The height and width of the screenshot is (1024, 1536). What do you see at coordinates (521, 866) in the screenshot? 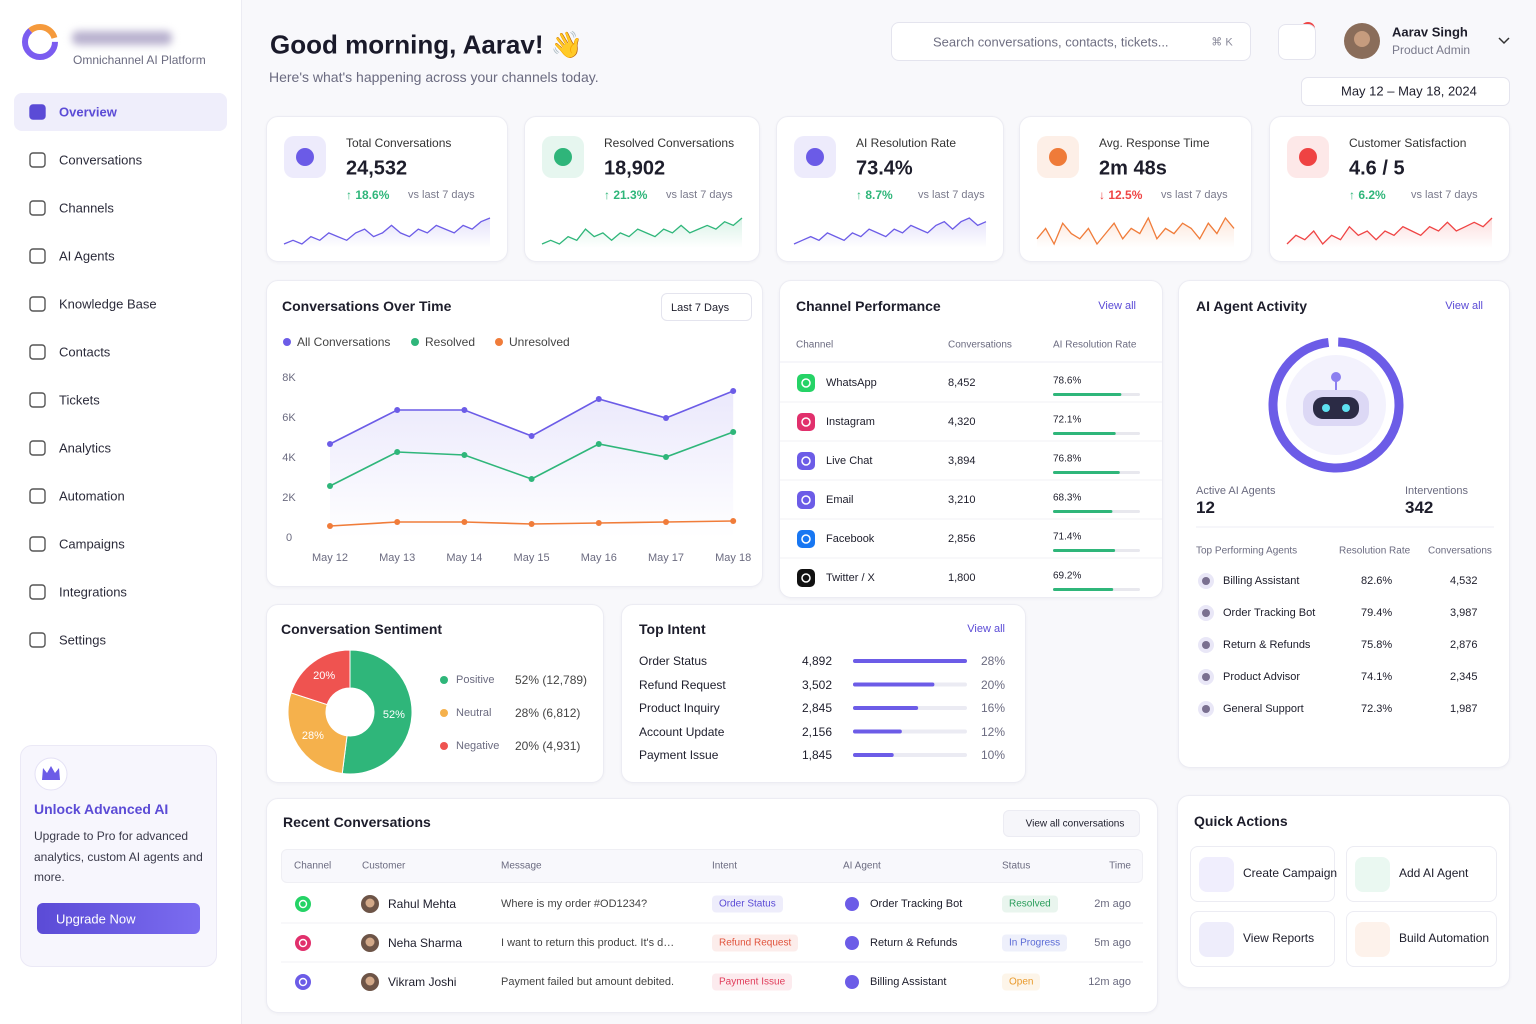
I see `column-header: Message` at bounding box center [521, 866].